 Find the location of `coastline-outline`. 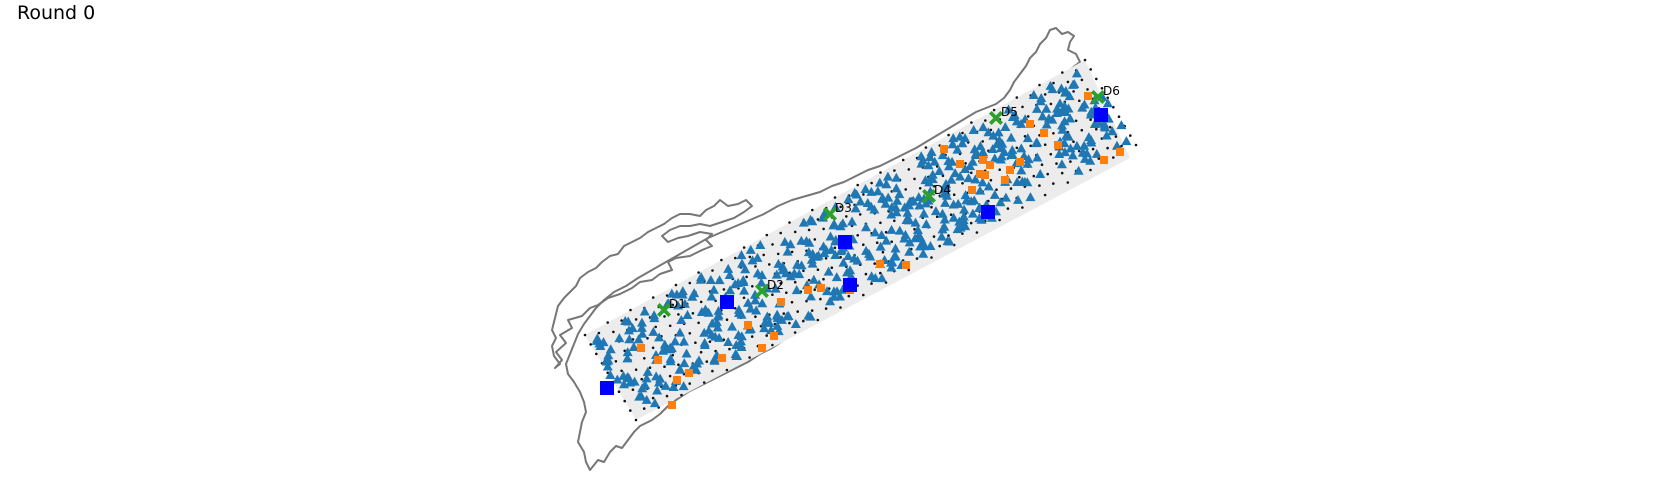

coastline-outline is located at coordinates (652, 284).